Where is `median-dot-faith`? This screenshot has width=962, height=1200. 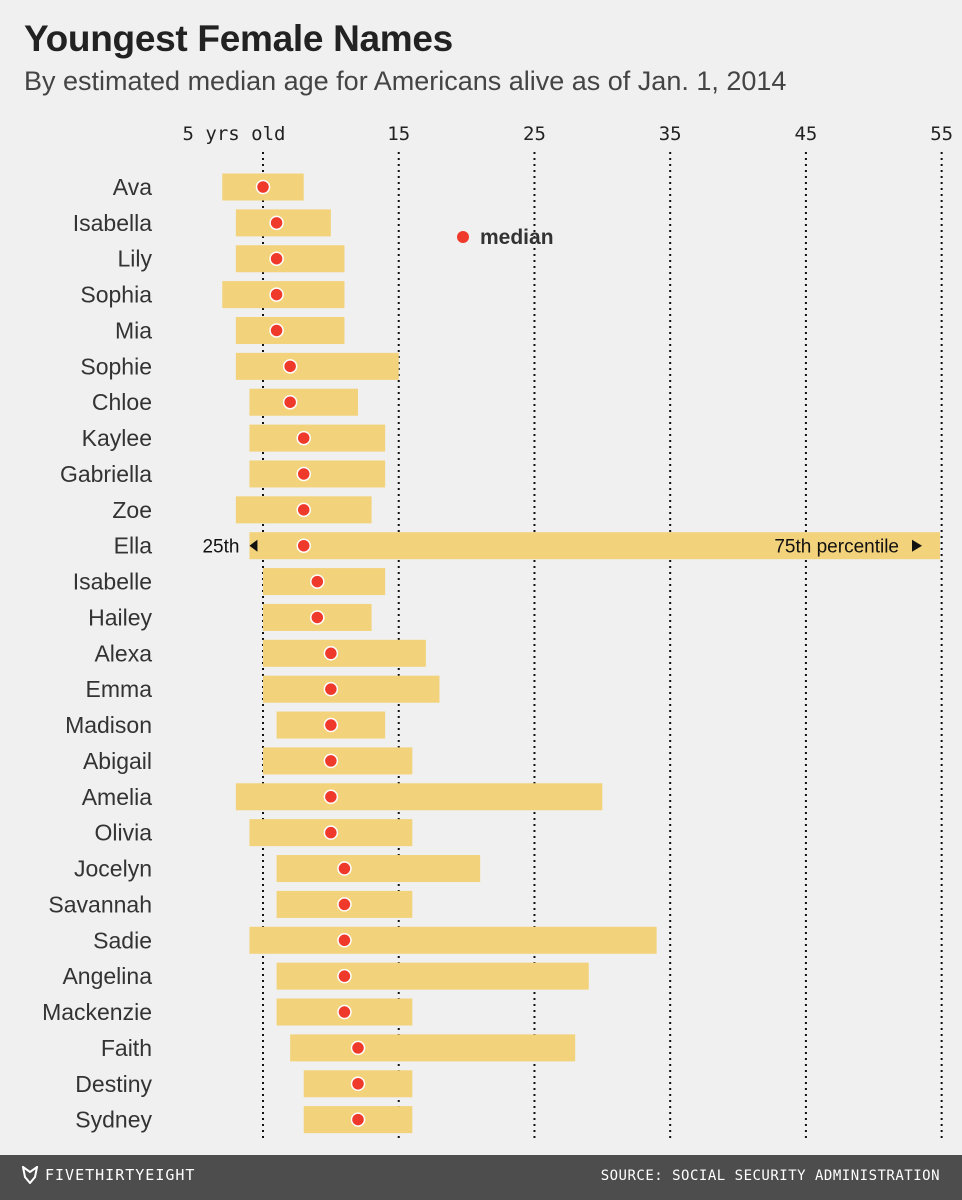
median-dot-faith is located at coordinates (358, 1048).